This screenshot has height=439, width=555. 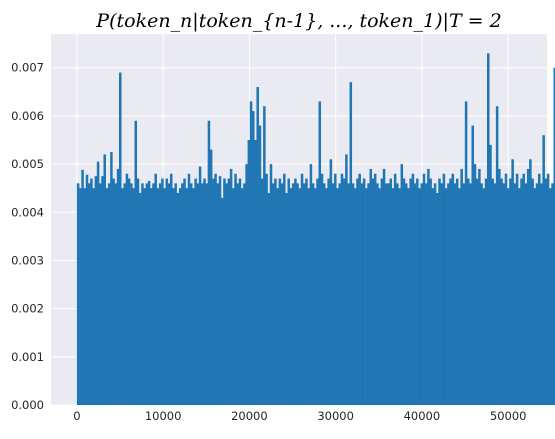 I want to click on x-tick-label: 20000, so click(x=249, y=416).